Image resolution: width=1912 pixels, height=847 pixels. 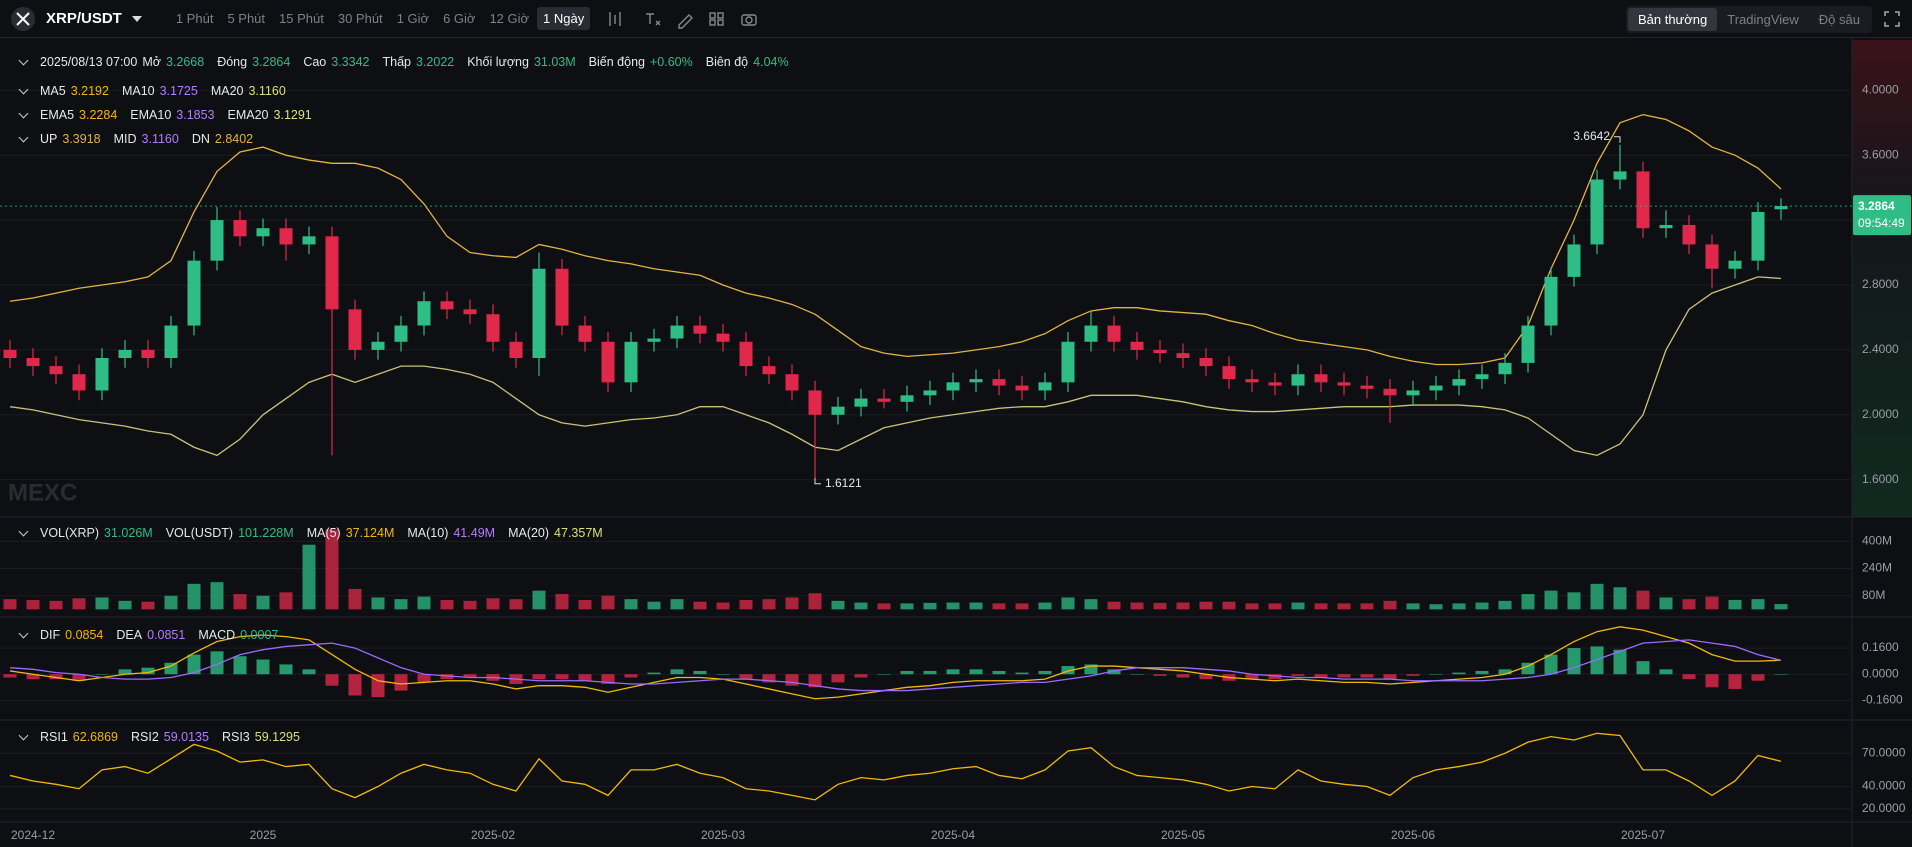 I want to click on y-tick-label: 400M, so click(x=1877, y=540).